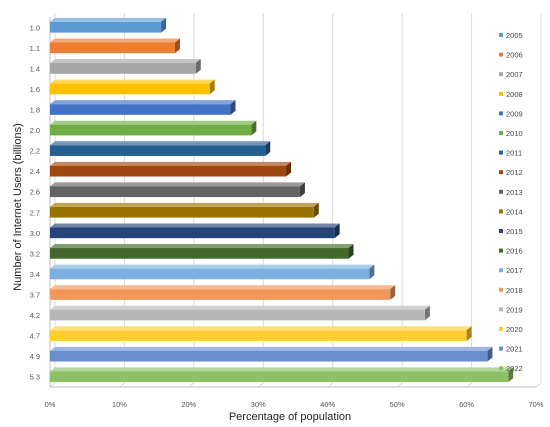 Image resolution: width=550 pixels, height=427 pixels. Describe the element at coordinates (119, 404) in the screenshot. I see `x-tick-label: 10%` at that location.